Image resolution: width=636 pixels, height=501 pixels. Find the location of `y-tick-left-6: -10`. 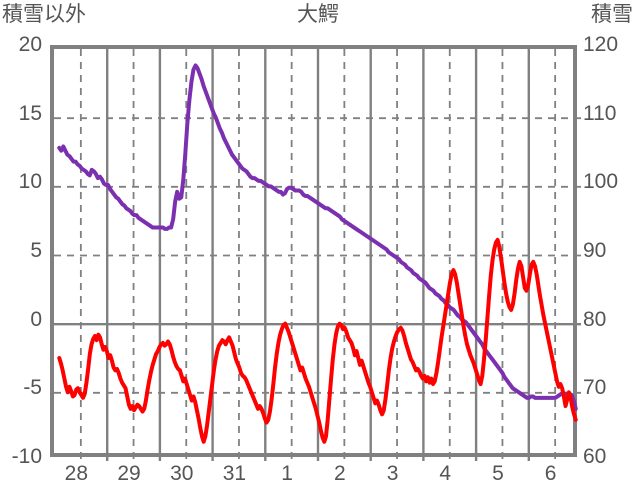

y-tick-left-6: -10 is located at coordinates (26, 456).